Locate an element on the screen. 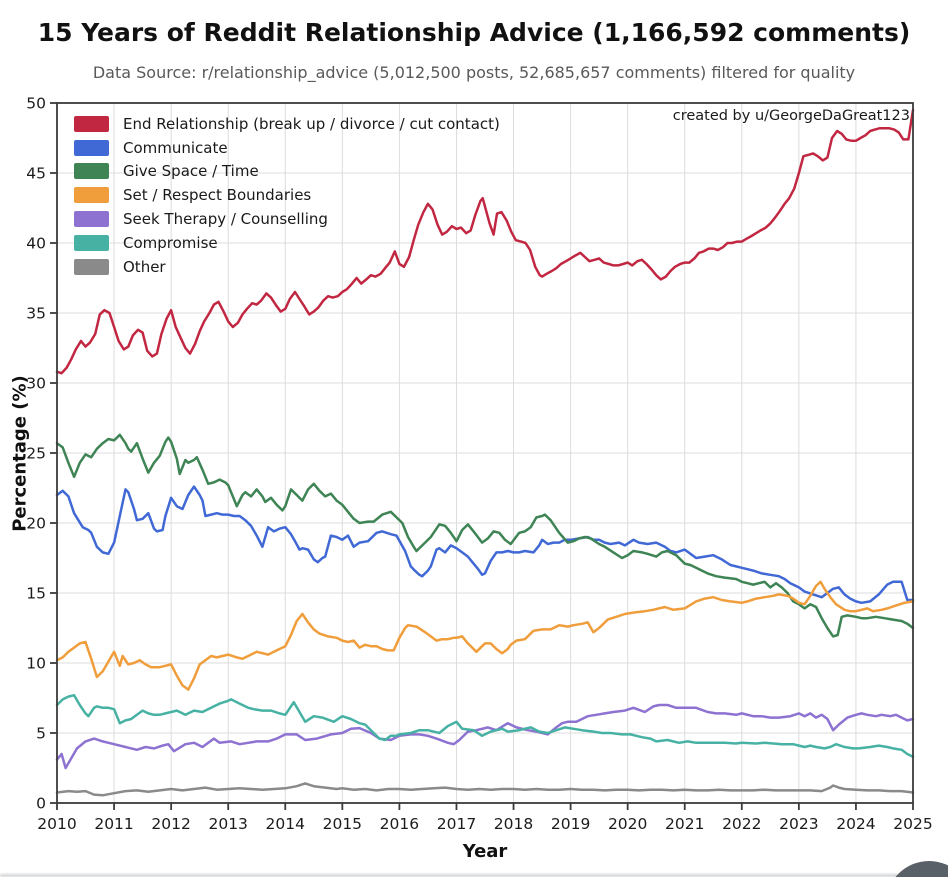  y-tick-label: 25 is located at coordinates (36, 454).